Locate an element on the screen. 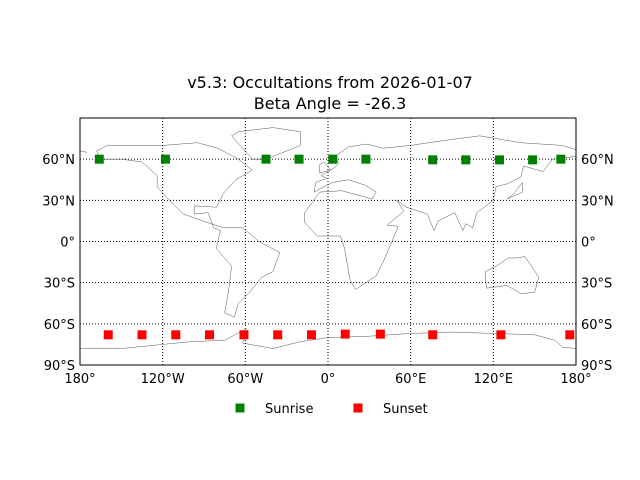  y-tick-label-left: 0° is located at coordinates (67, 243).